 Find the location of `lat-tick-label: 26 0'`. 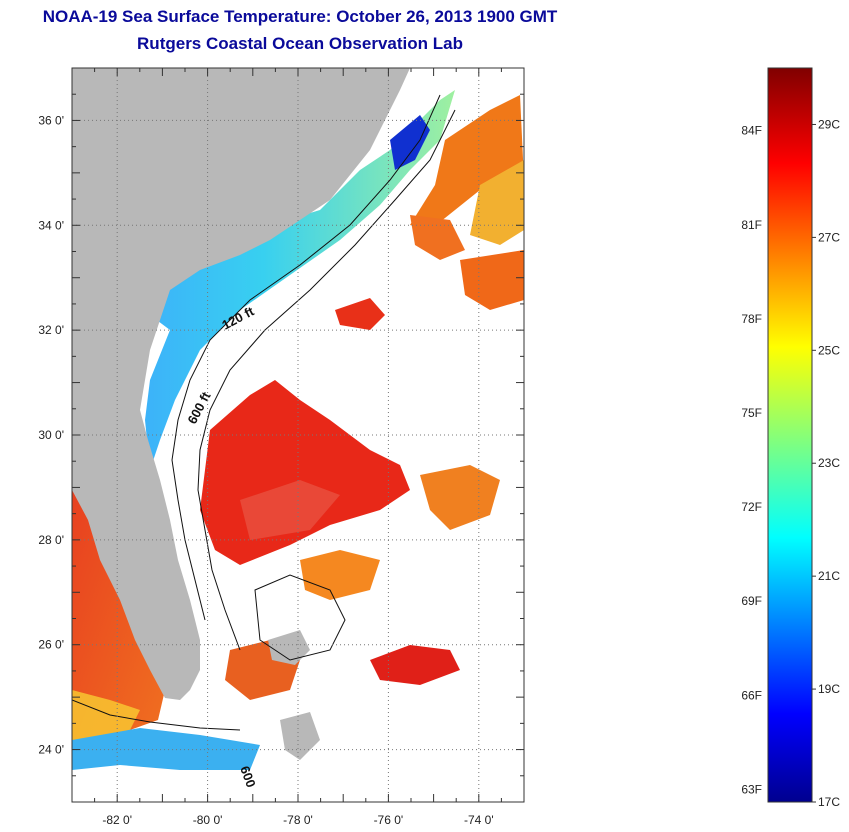

lat-tick-label: 26 0' is located at coordinates (51, 645).